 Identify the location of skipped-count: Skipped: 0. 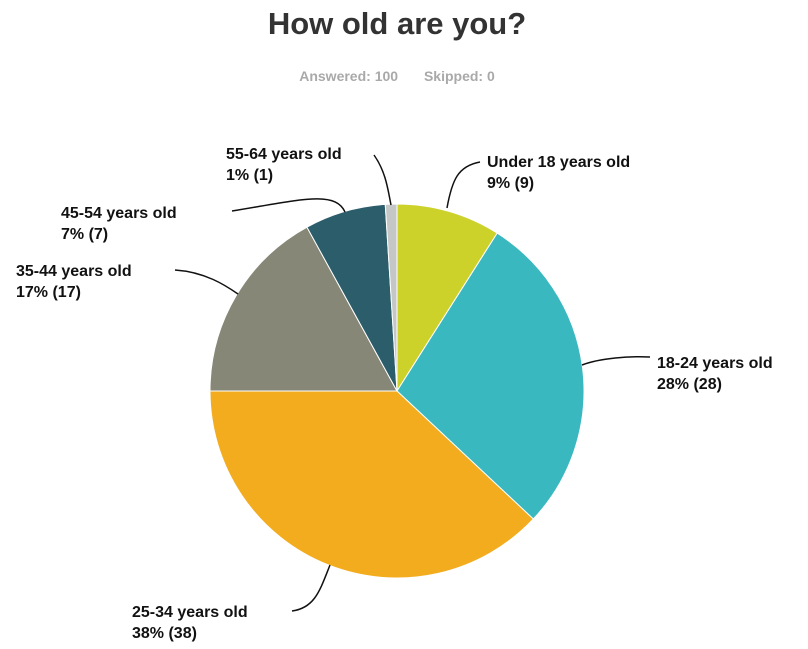
(459, 76).